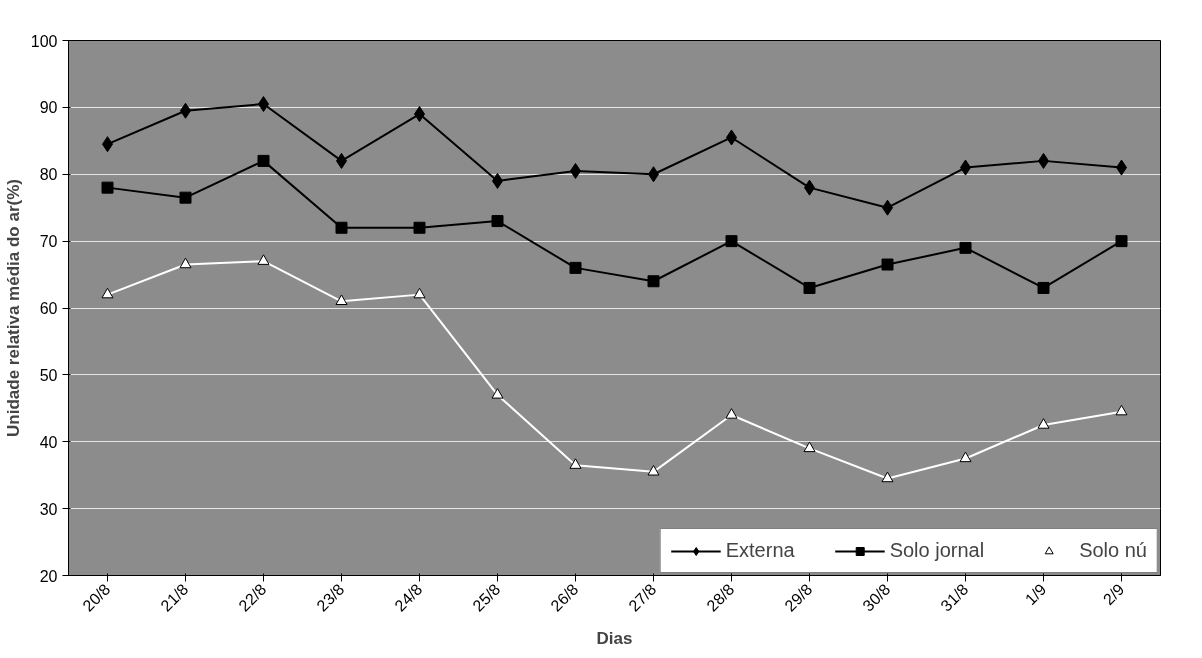 The height and width of the screenshot is (658, 1202). Describe the element at coordinates (1035, 594) in the screenshot. I see `x-tick-label: 1/9` at that location.